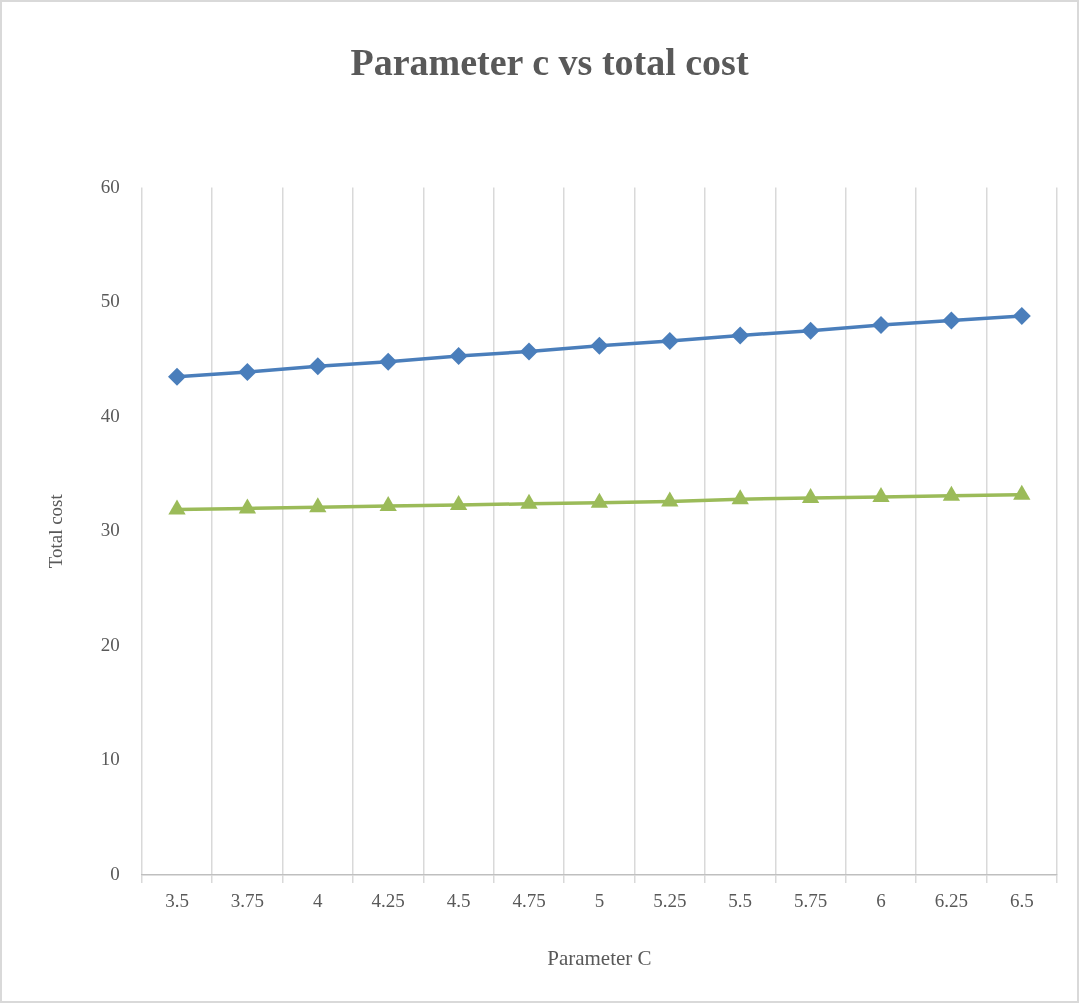 The width and height of the screenshot is (1079, 1003). I want to click on x-tick-label: 5.25, so click(670, 901).